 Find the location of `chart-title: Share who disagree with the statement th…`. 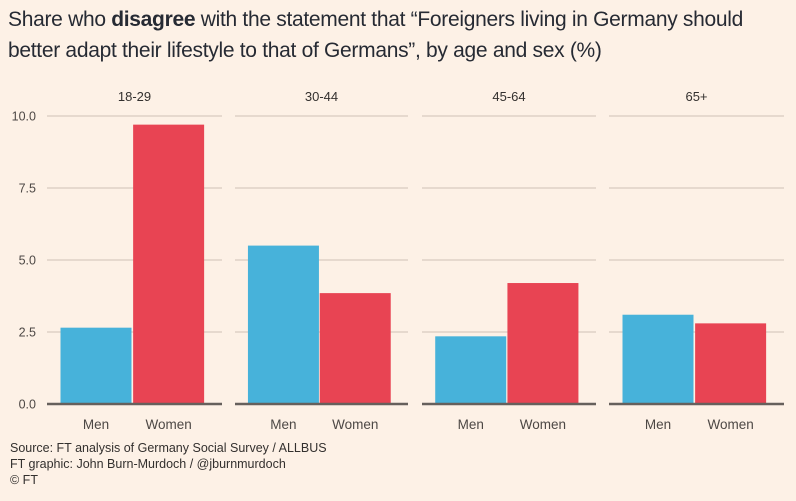

chart-title: Share who disagree with the statement th… is located at coordinates (398, 35).